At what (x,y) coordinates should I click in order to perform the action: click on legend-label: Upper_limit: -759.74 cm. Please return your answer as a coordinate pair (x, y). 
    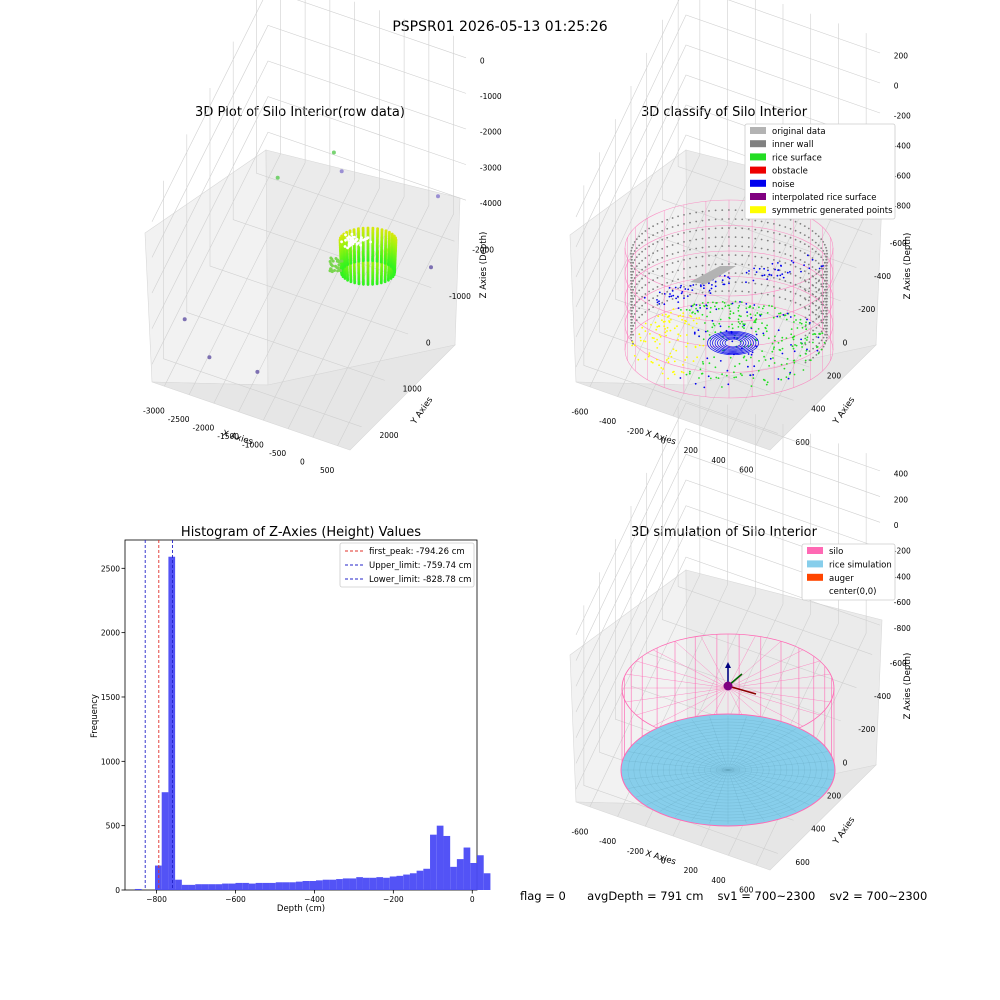
    Looking at the image, I should click on (420, 566).